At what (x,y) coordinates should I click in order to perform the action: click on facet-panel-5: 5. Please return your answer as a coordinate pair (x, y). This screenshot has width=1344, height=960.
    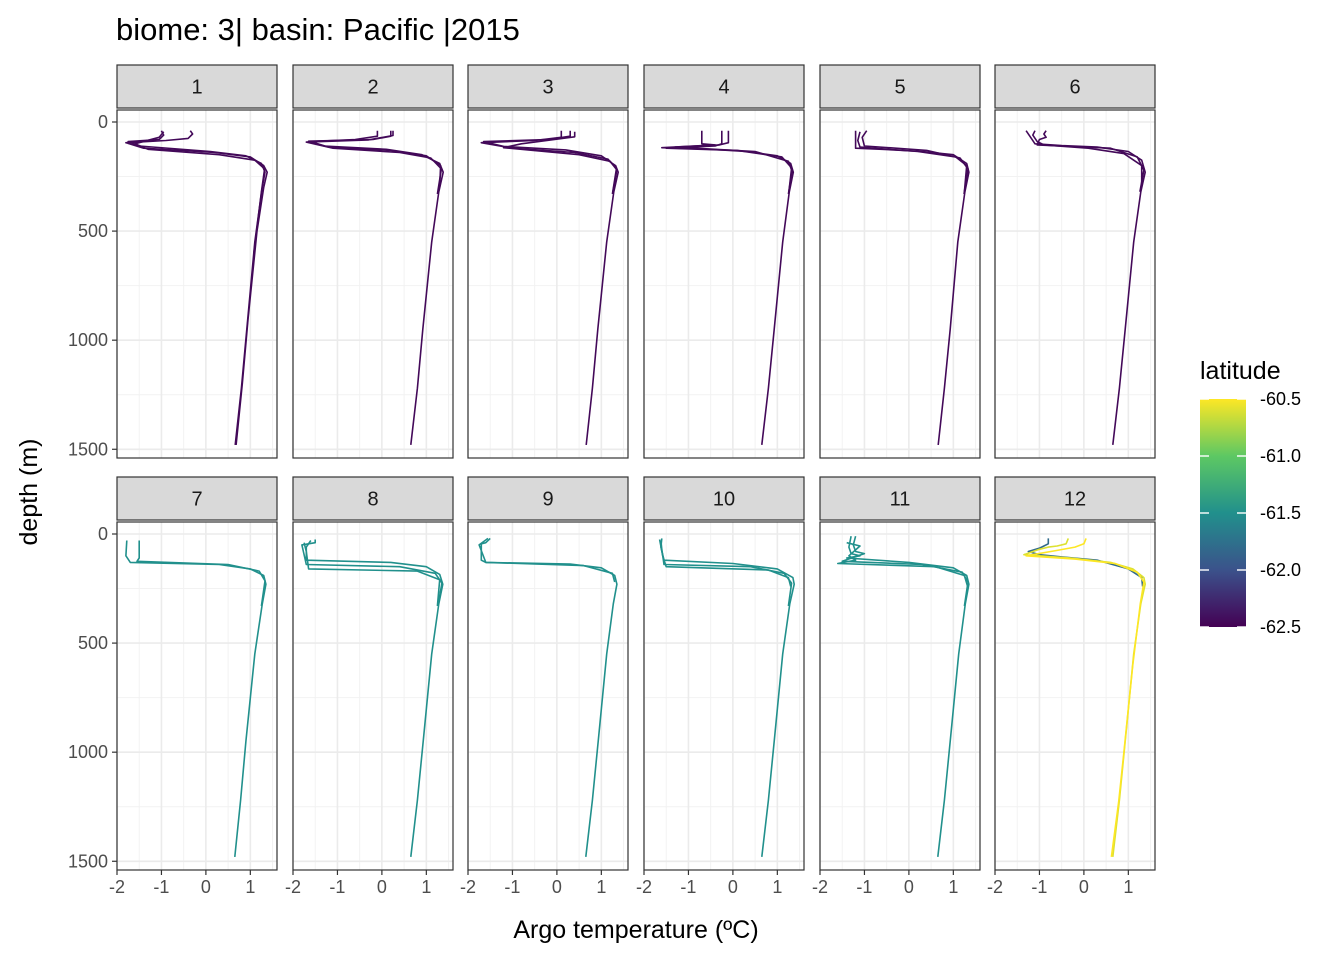
    Looking at the image, I should click on (900, 261).